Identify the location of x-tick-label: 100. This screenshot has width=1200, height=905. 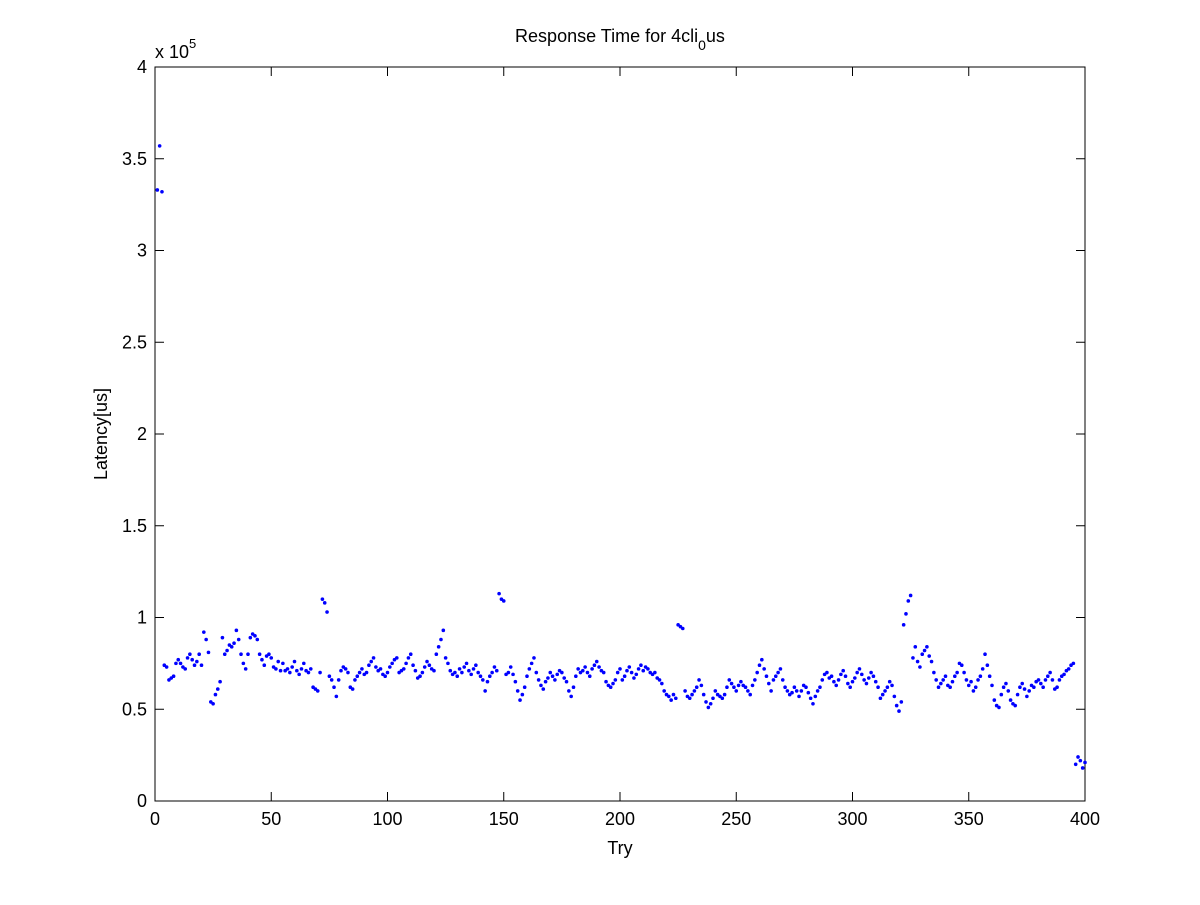
(387, 819).